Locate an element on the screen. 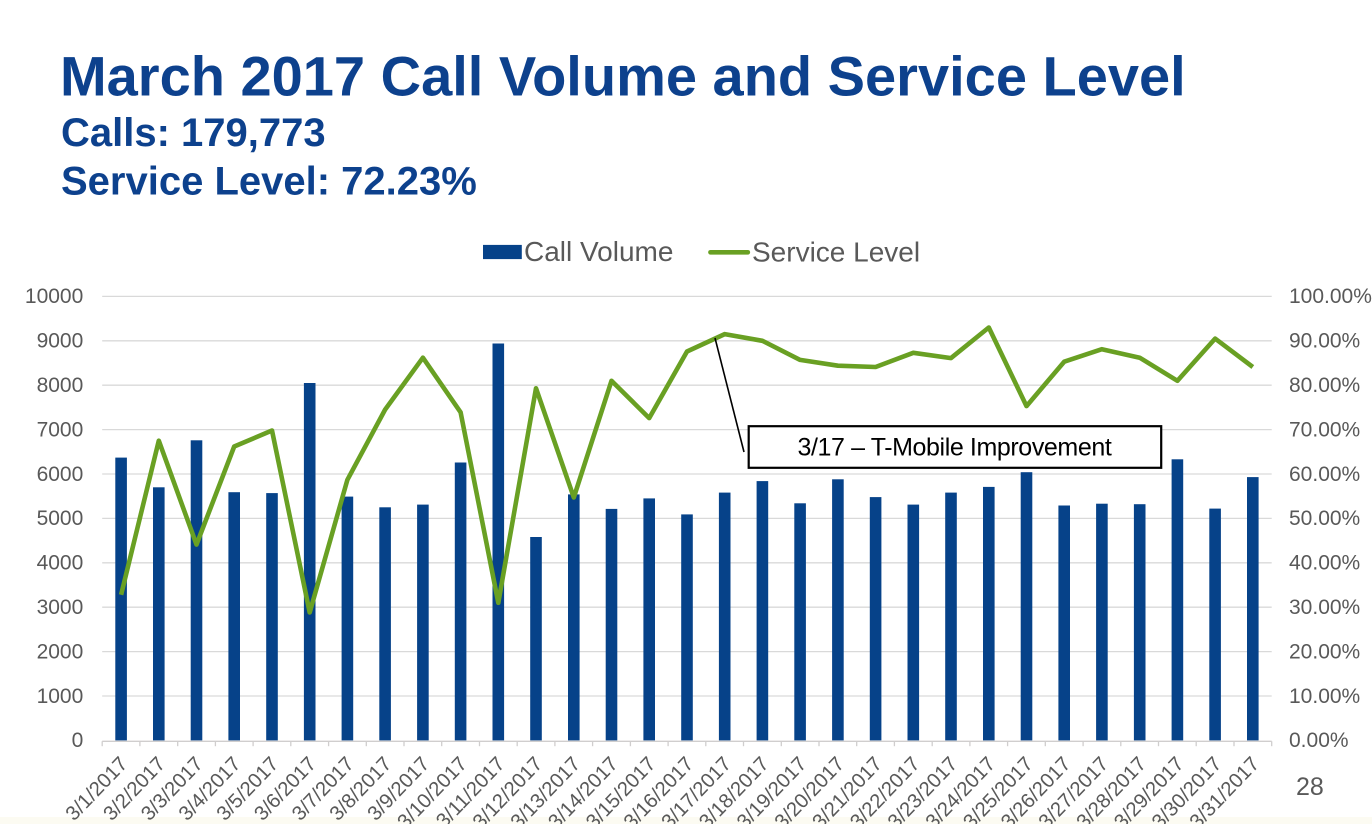 This screenshot has width=1372, height=829. svg-text: 70.00% is located at coordinates (1324, 429).